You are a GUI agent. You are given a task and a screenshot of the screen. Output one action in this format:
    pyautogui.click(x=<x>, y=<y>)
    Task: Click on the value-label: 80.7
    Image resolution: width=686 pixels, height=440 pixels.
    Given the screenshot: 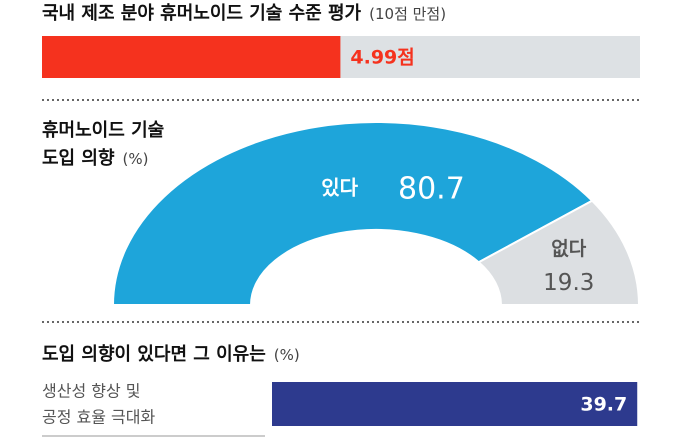 What is the action you would take?
    pyautogui.click(x=431, y=189)
    